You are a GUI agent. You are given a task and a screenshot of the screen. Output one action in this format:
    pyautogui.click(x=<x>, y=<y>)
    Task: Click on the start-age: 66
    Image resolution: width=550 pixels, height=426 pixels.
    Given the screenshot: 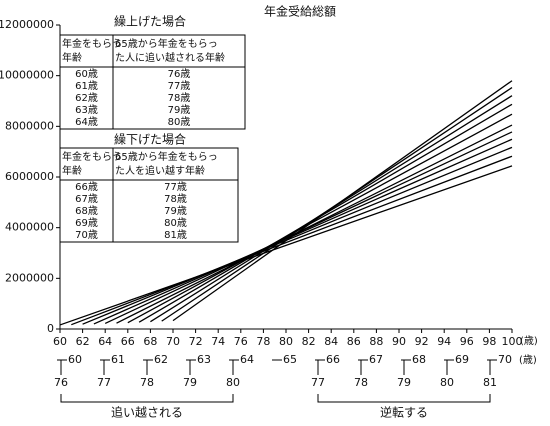 What is the action you would take?
    pyautogui.click(x=333, y=359)
    